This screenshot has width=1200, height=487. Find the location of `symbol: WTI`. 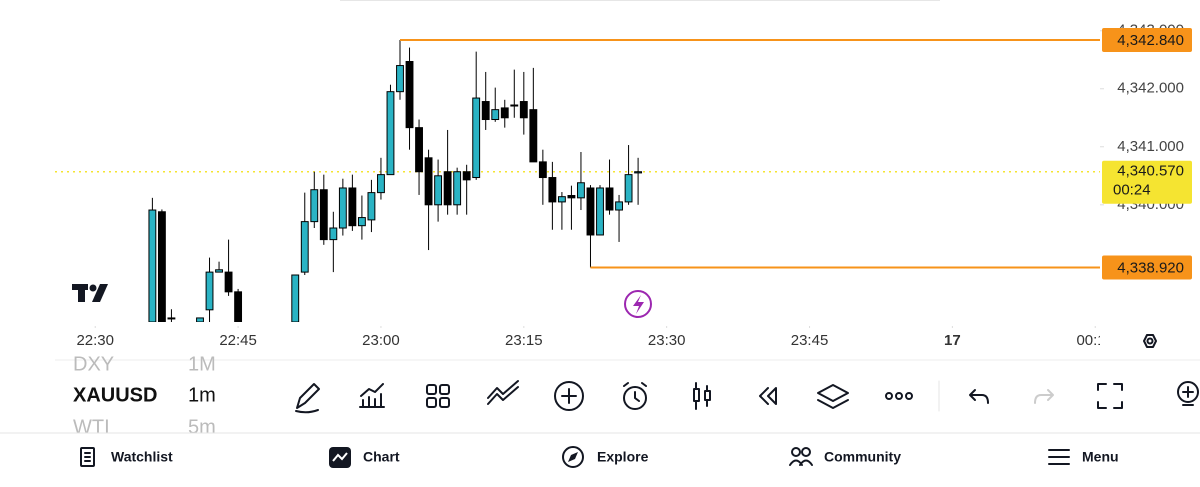

symbol: WTI is located at coordinates (91, 427).